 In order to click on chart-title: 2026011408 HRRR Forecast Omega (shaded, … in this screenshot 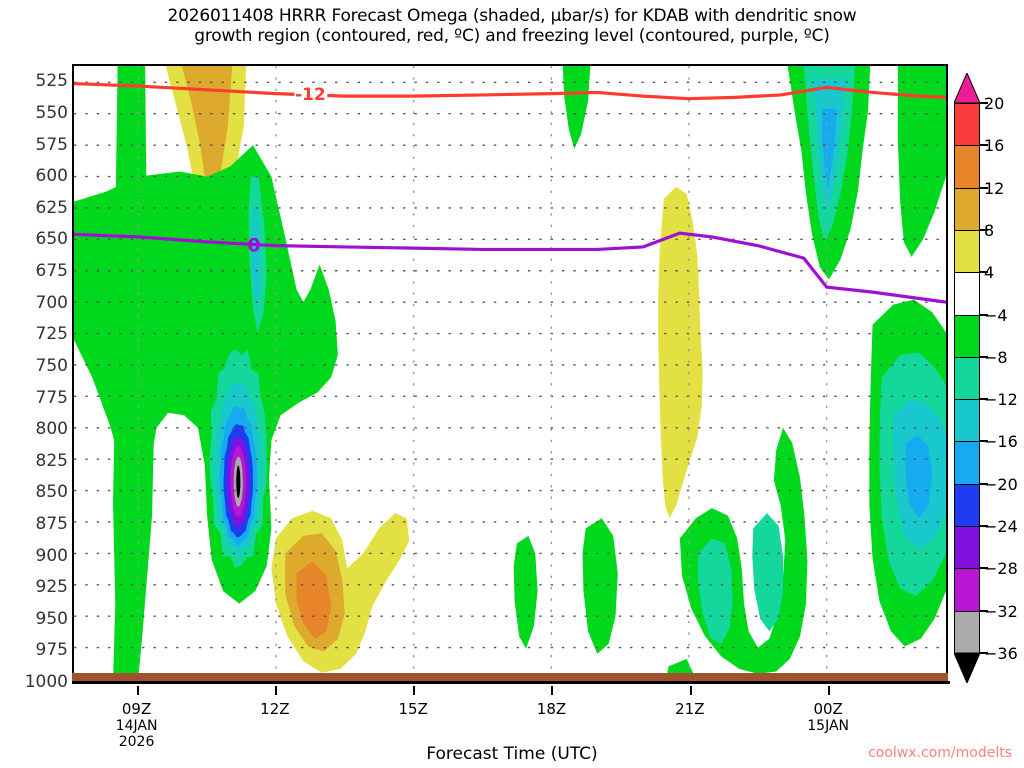, I will do `click(512, 26)`.